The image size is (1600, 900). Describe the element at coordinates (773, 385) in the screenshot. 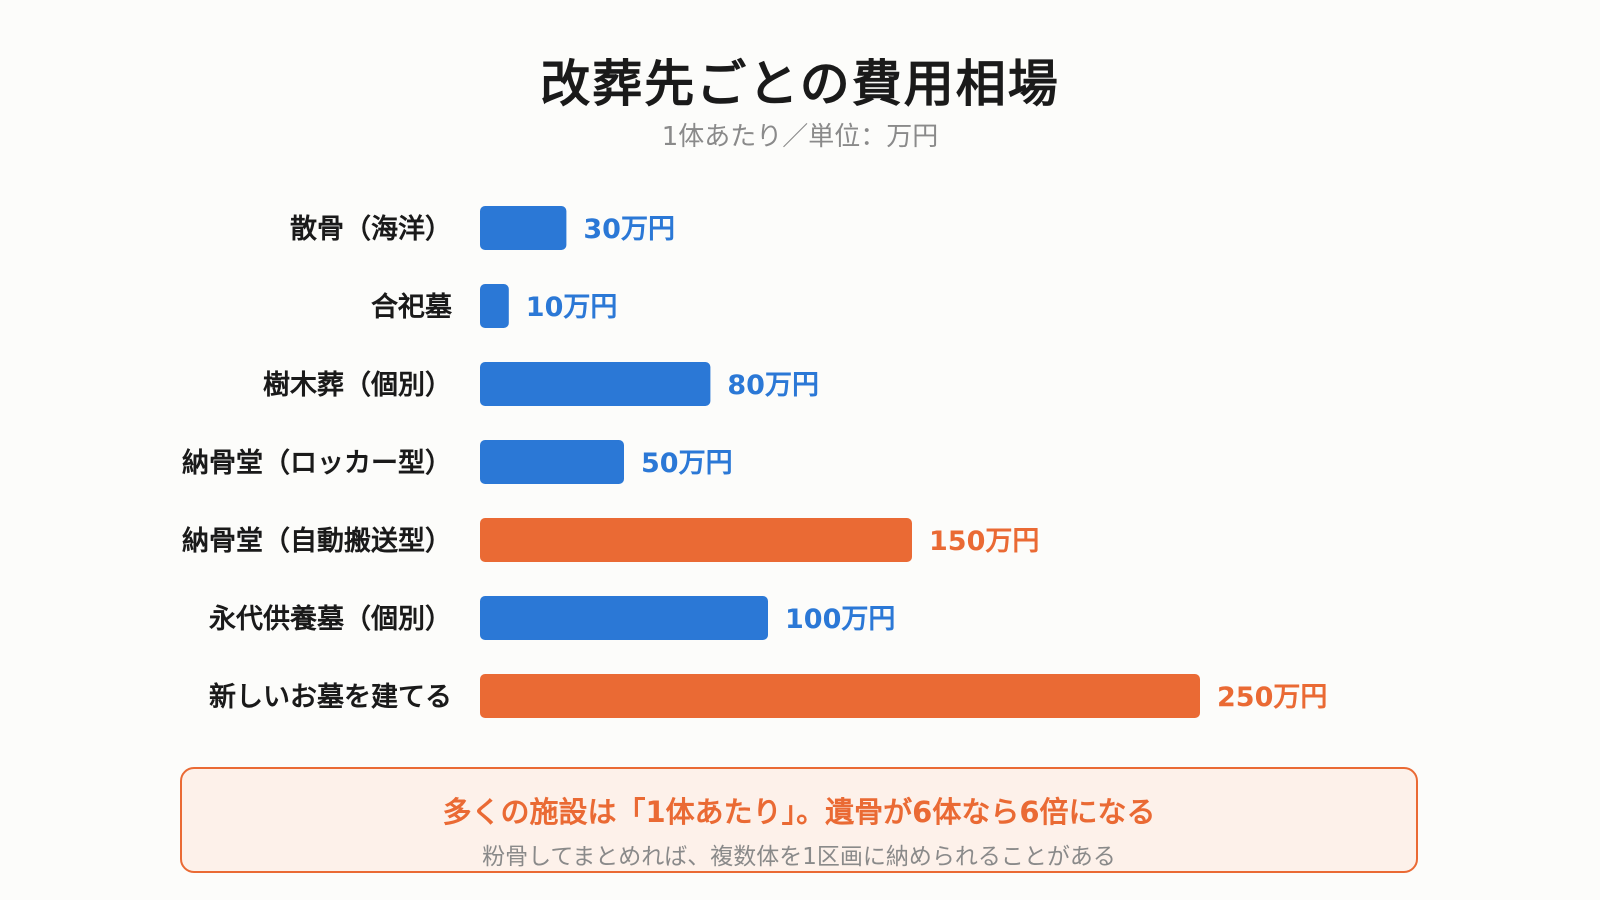

I see `value-label: 80万円` at that location.